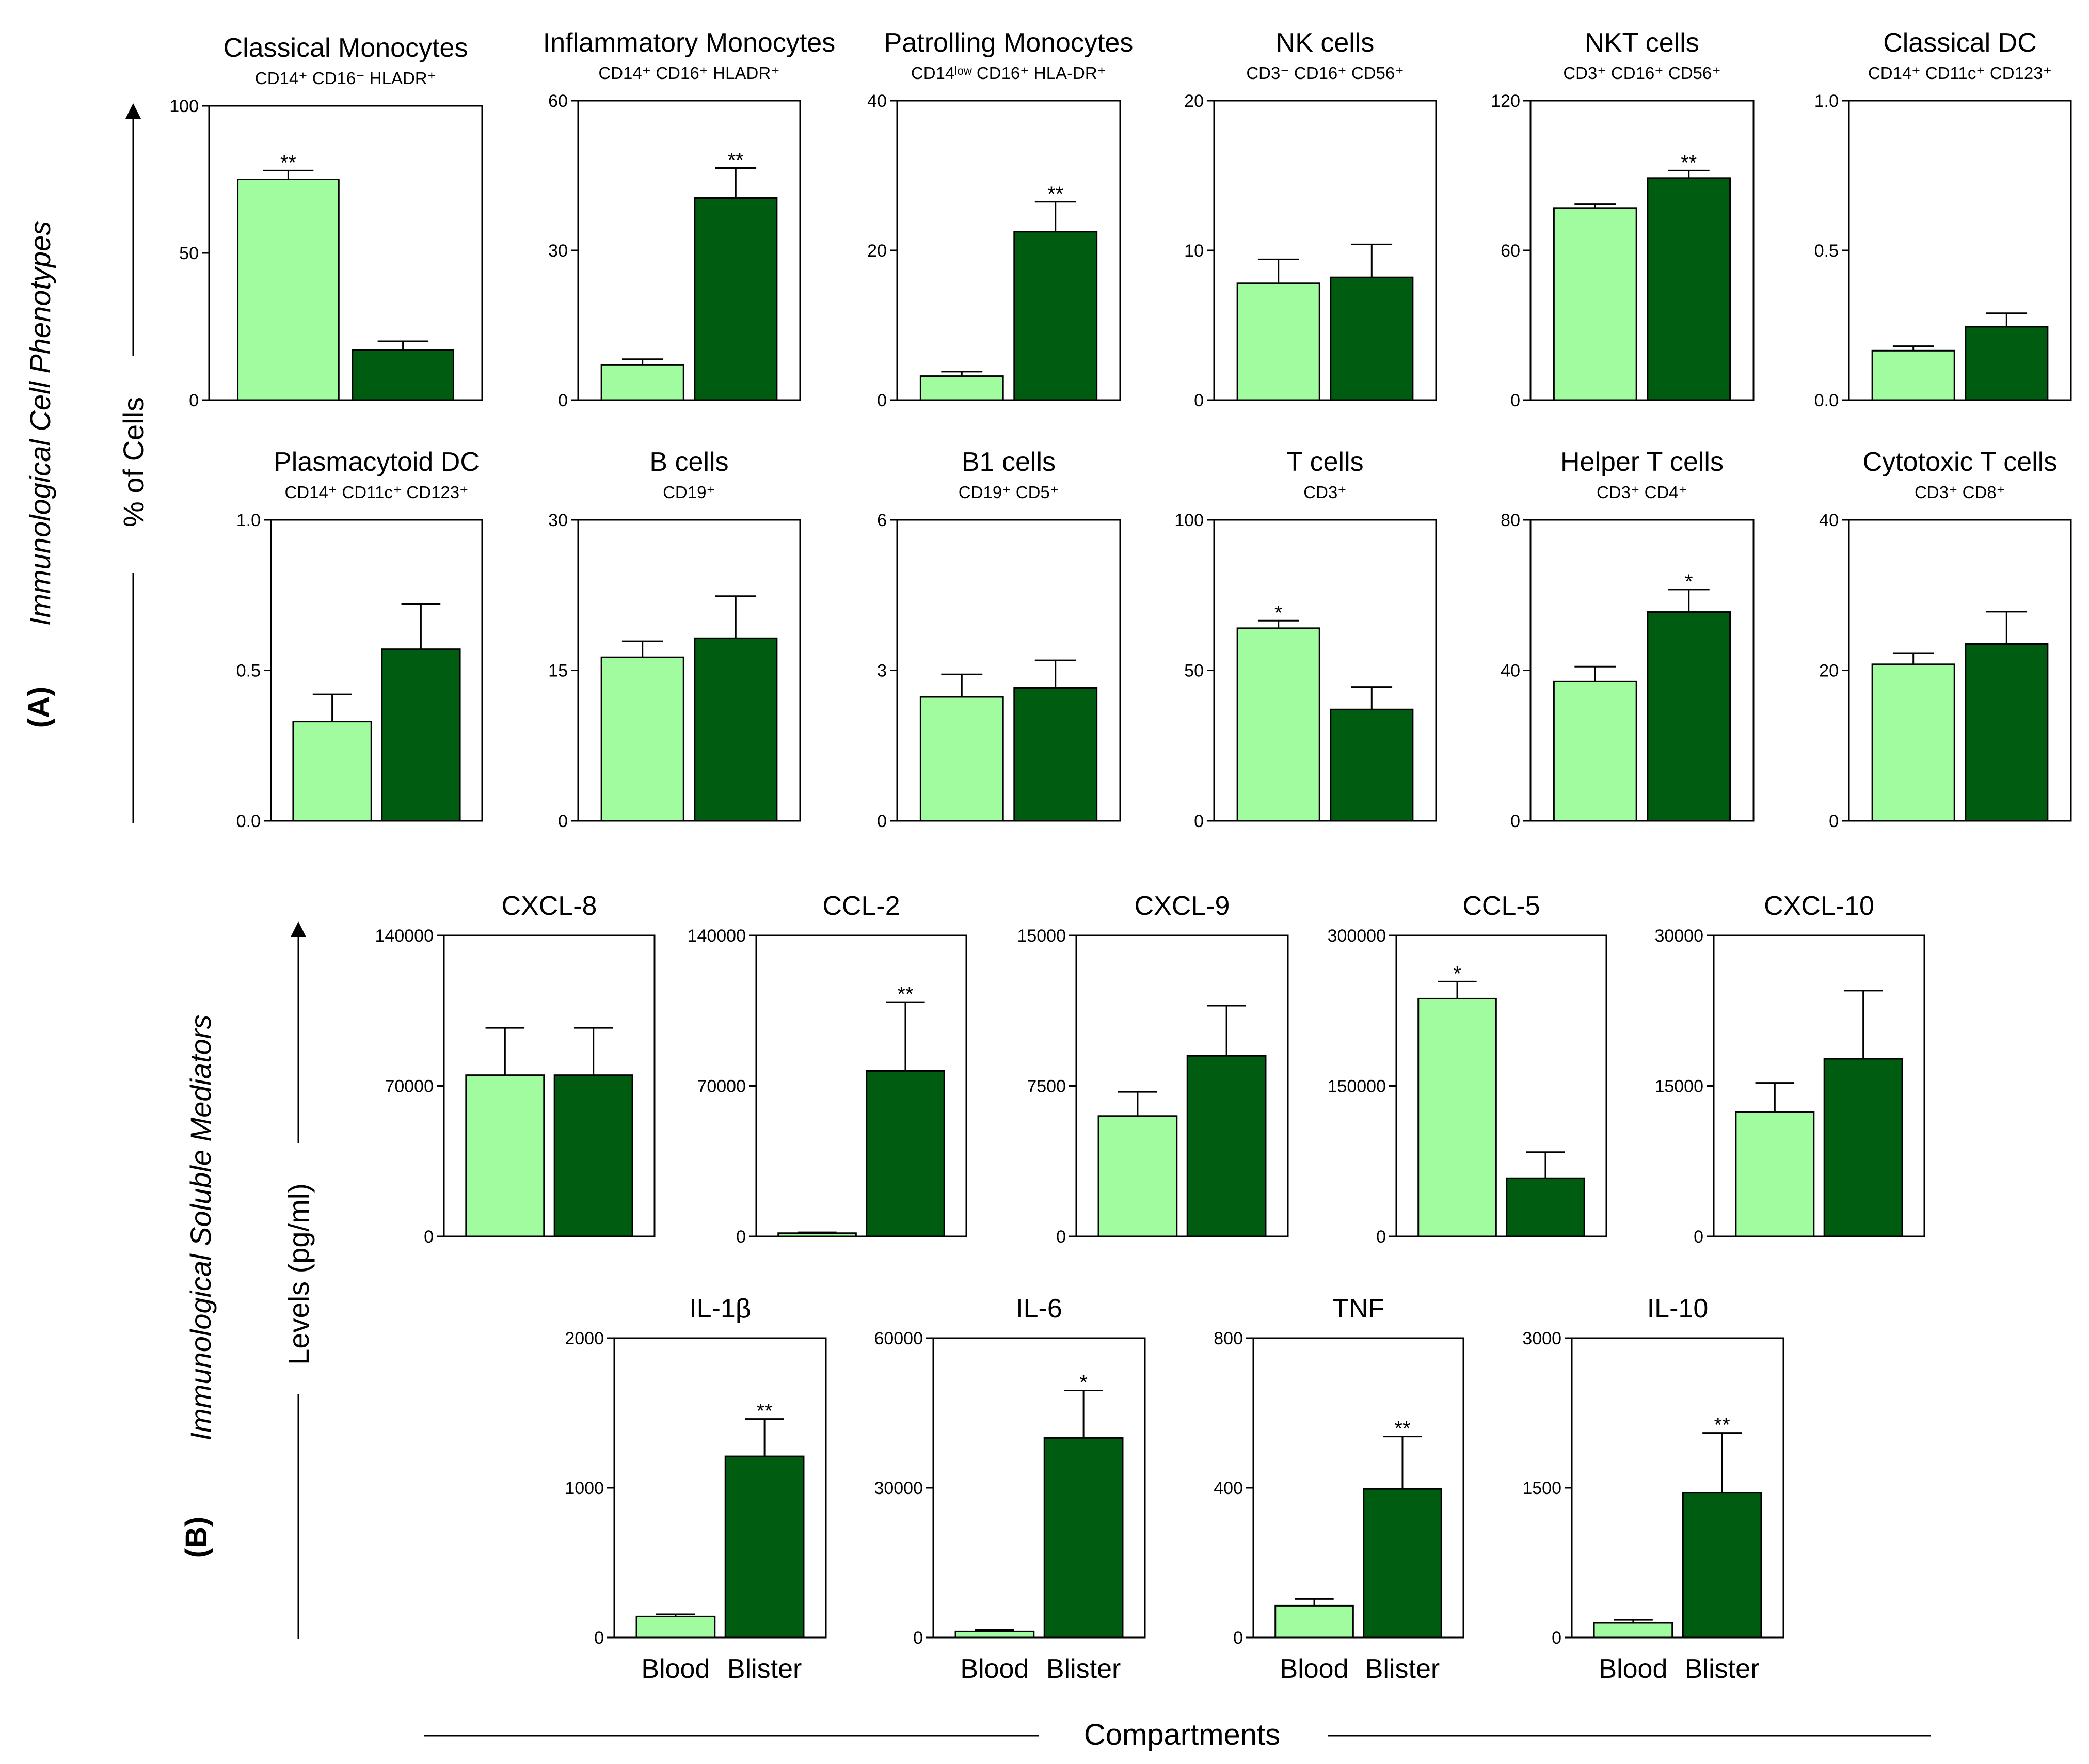 This screenshot has height=1764, width=2089. I want to click on chart-title: T cells, so click(1324, 462).